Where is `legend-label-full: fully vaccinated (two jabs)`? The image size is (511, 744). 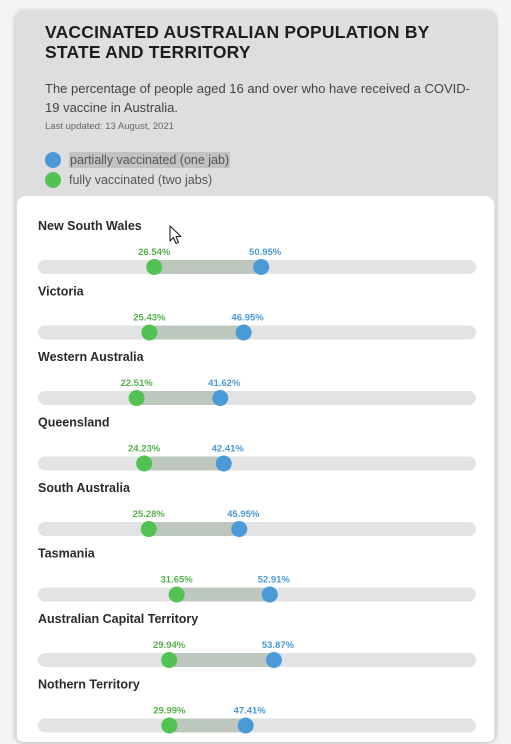 legend-label-full: fully vaccinated (two jabs) is located at coordinates (141, 180).